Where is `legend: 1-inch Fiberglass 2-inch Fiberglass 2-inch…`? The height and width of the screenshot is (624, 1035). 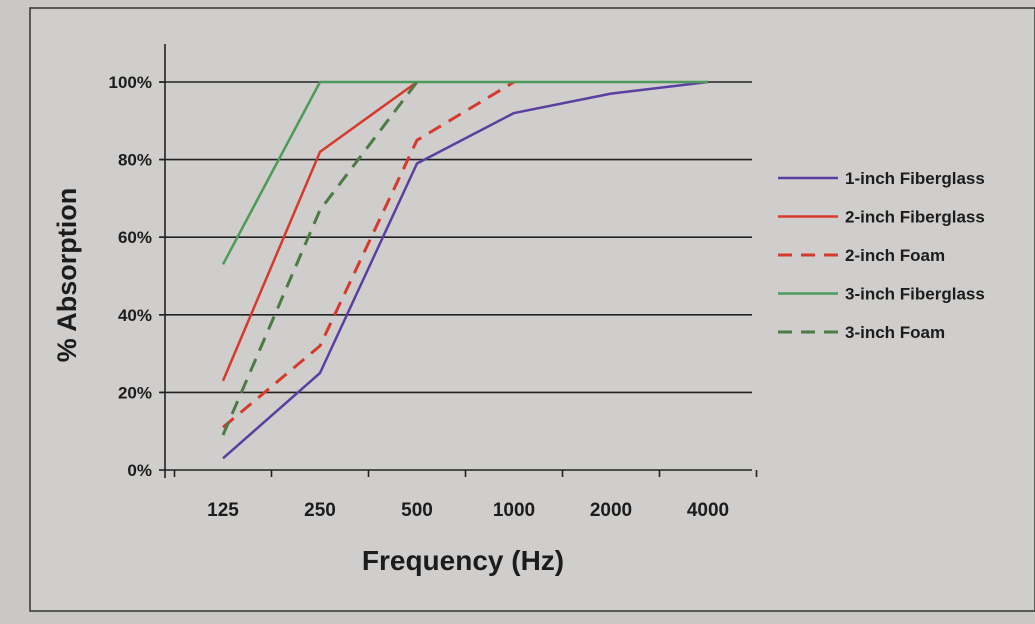 legend: 1-inch Fiberglass 2-inch Fiberglass 2-inch… is located at coordinates (881, 255).